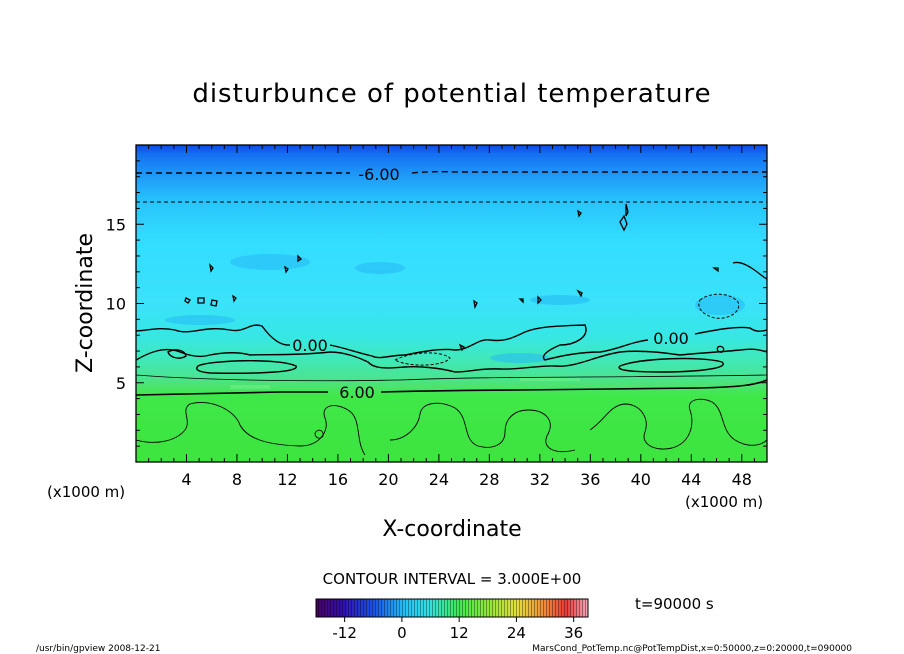 Image resolution: width=904 pixels, height=654 pixels. Describe the element at coordinates (445, 361) in the screenshot. I see `contour-zero-loops` at that location.